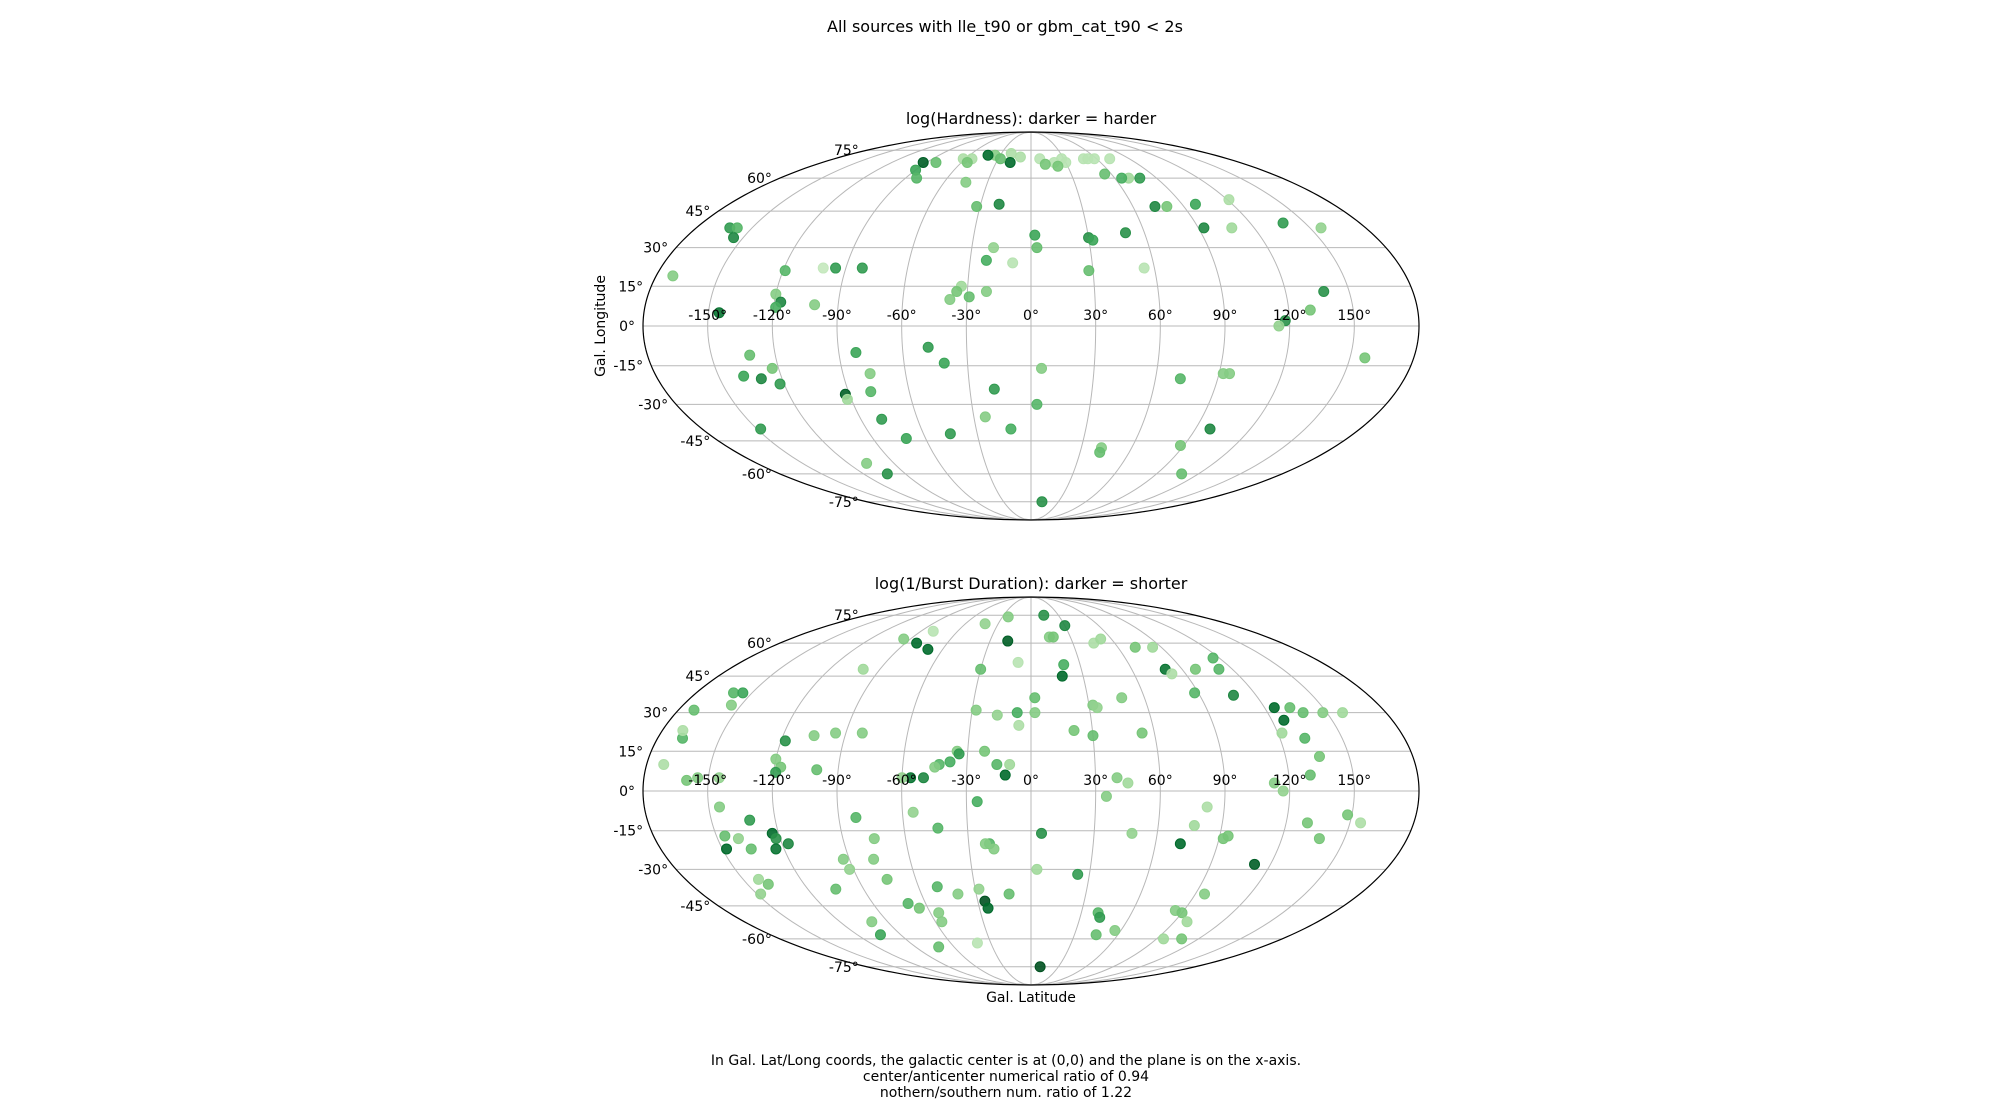 This screenshot has width=2000, height=1100. I want to click on x-tick-label: 90°, so click(1225, 316).